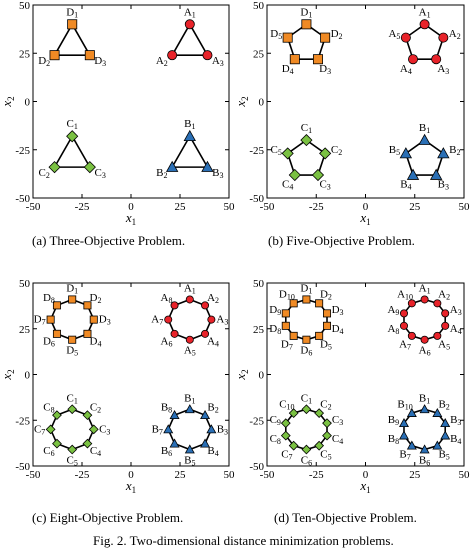 This screenshot has height=560, width=474. I want to click on point-label: D8, so click(275, 329).